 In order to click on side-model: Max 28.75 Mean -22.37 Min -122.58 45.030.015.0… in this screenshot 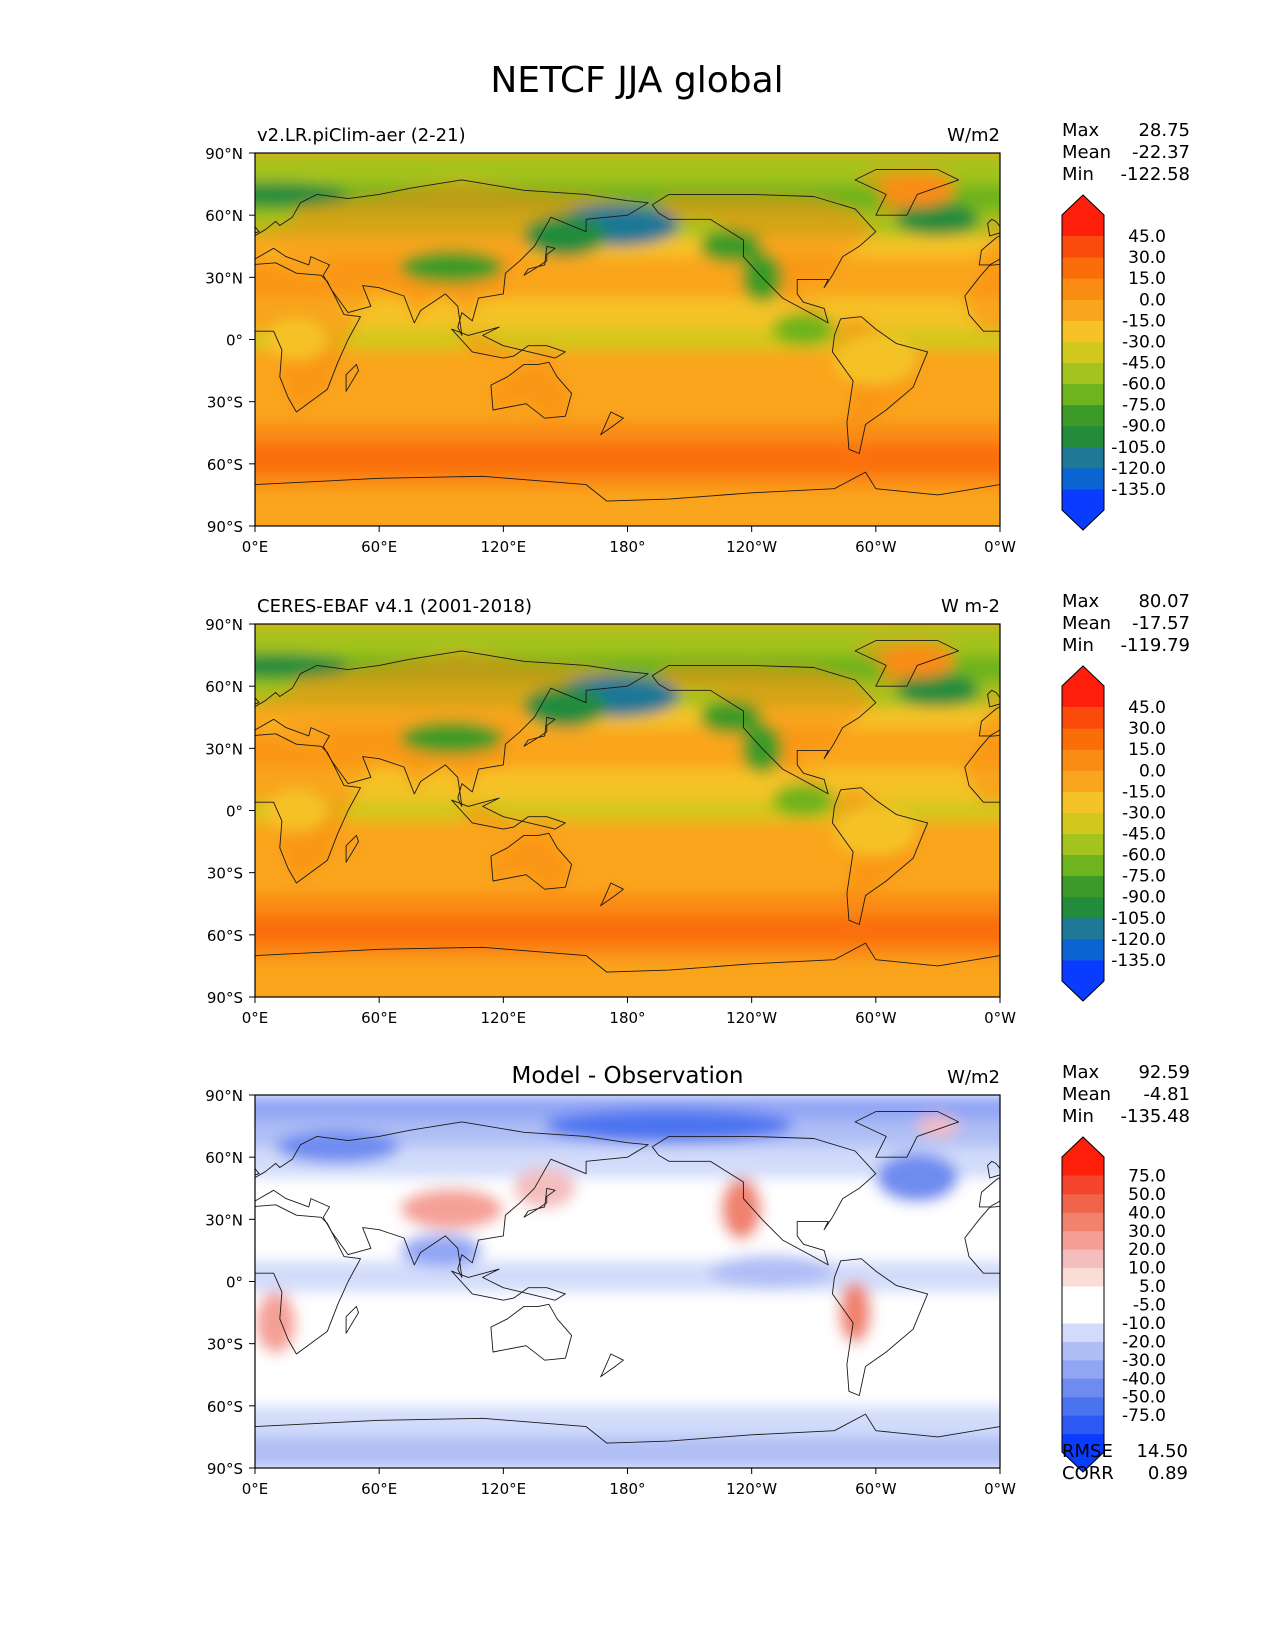, I will do `click(1125, 325)`.